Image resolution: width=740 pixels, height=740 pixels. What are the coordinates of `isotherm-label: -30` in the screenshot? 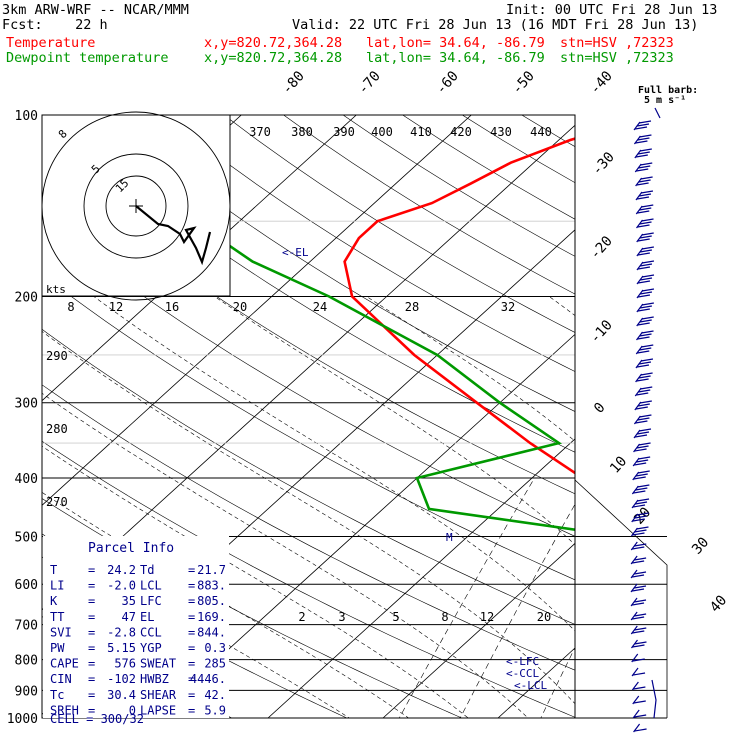 It's located at (603, 164).